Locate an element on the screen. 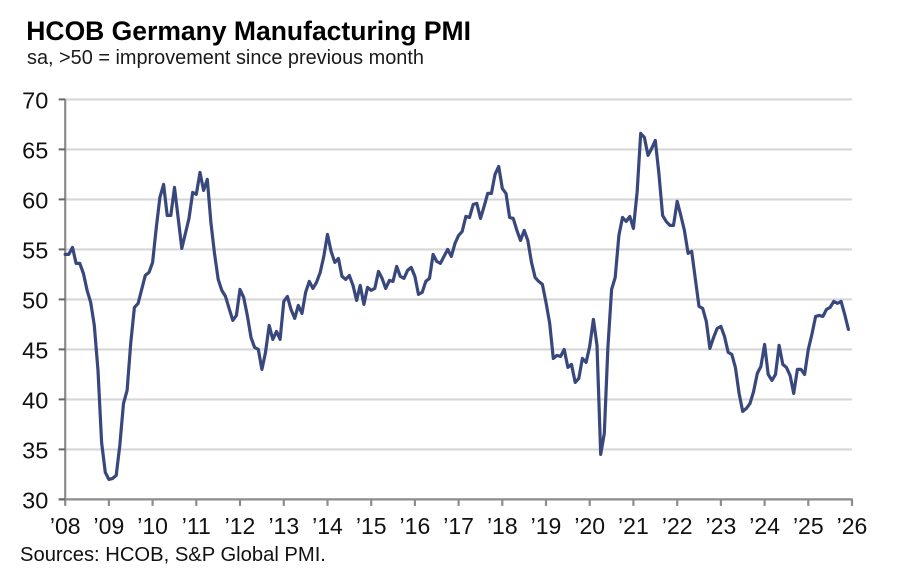 The width and height of the screenshot is (903, 586). svg-text: ’09 is located at coordinates (109, 526).